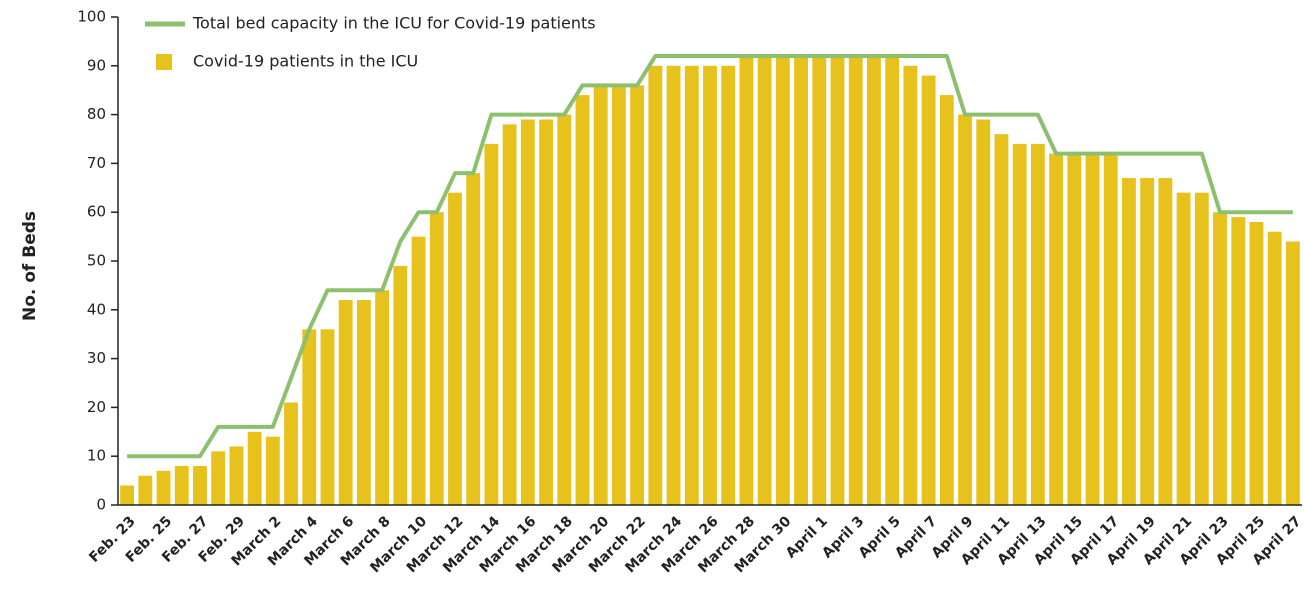 The height and width of the screenshot is (596, 1304). Describe the element at coordinates (96, 407) in the screenshot. I see `y-tick-label: 20` at that location.